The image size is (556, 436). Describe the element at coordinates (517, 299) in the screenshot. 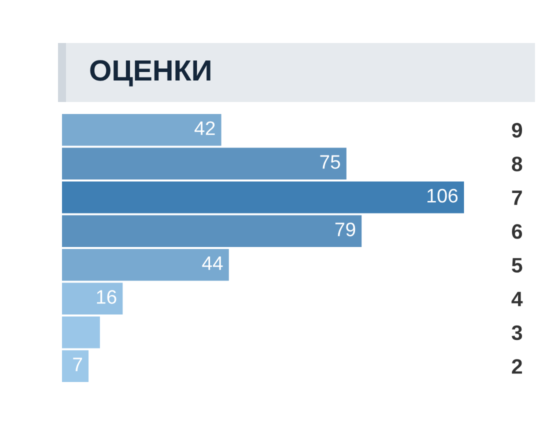

I see `y-tick-label: 4` at that location.